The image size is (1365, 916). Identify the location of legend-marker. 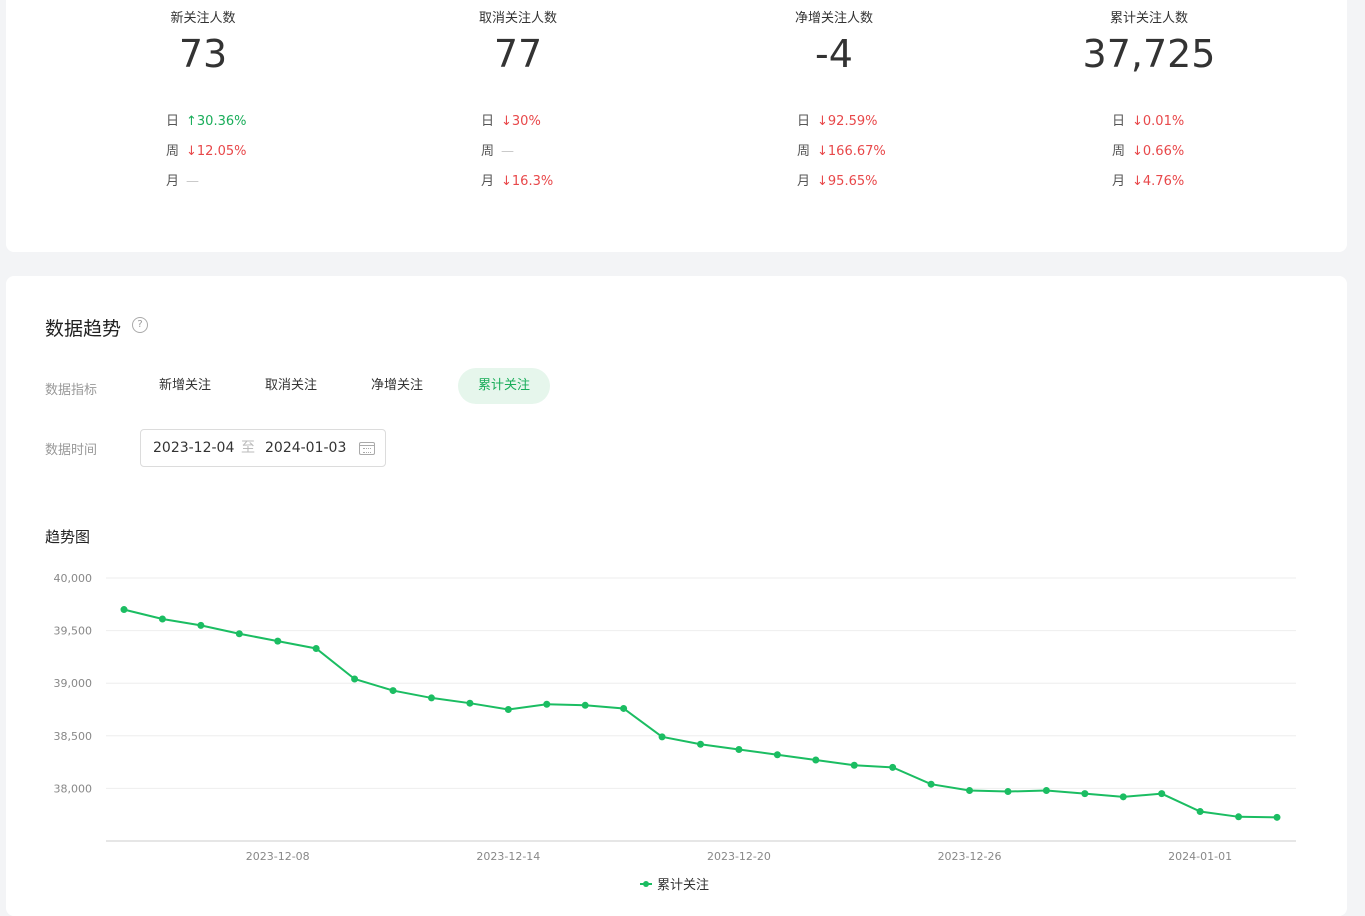
(646, 884).